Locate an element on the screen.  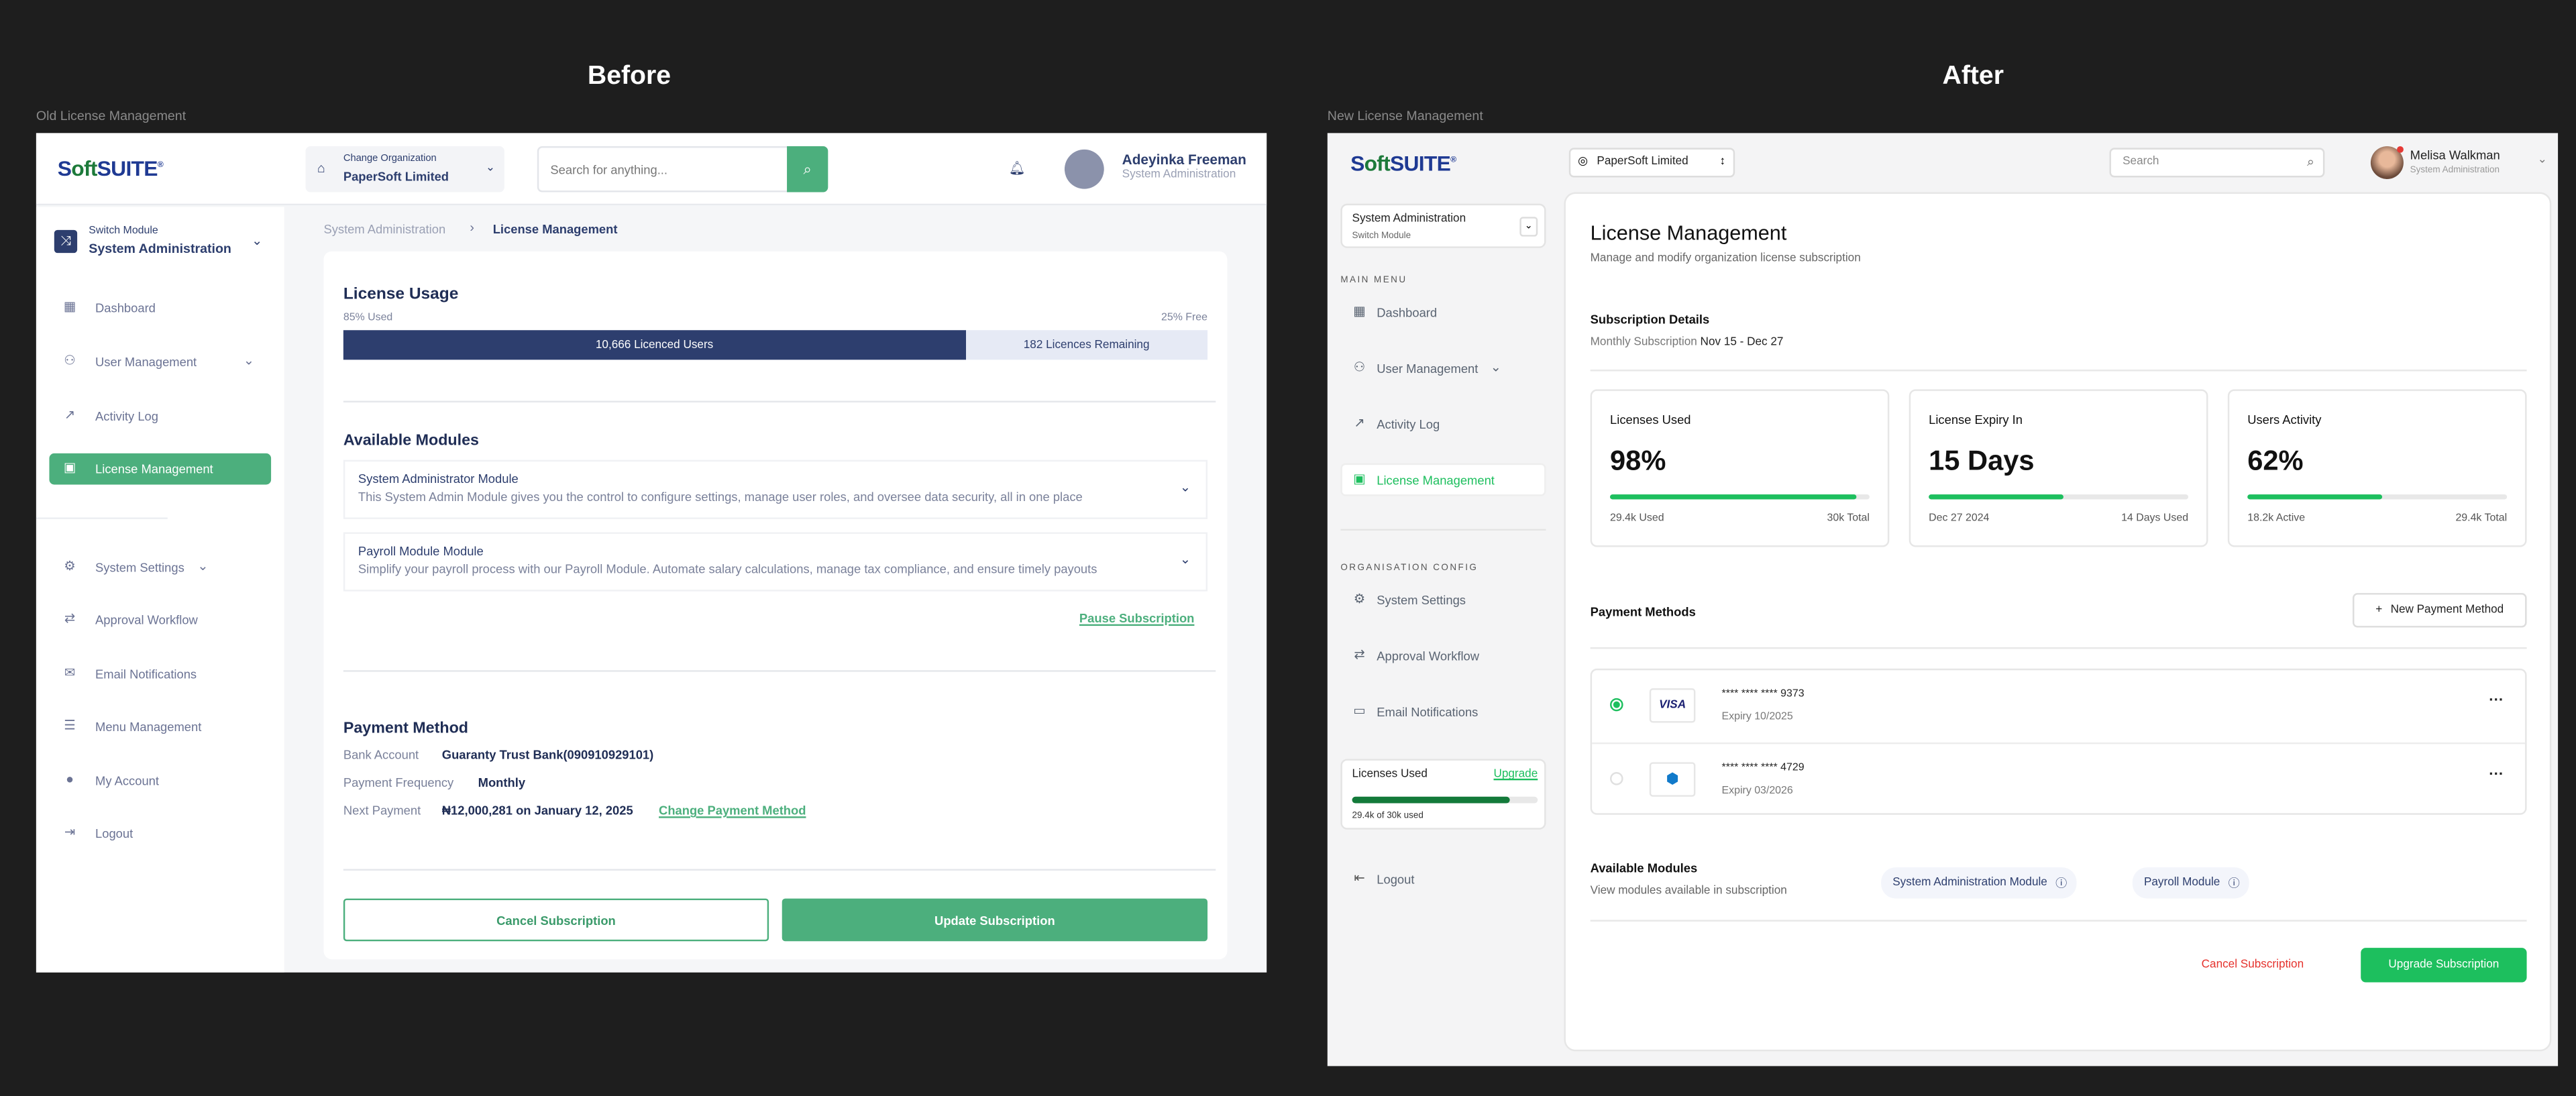
sidebar-item: Logout is located at coordinates (114, 833).